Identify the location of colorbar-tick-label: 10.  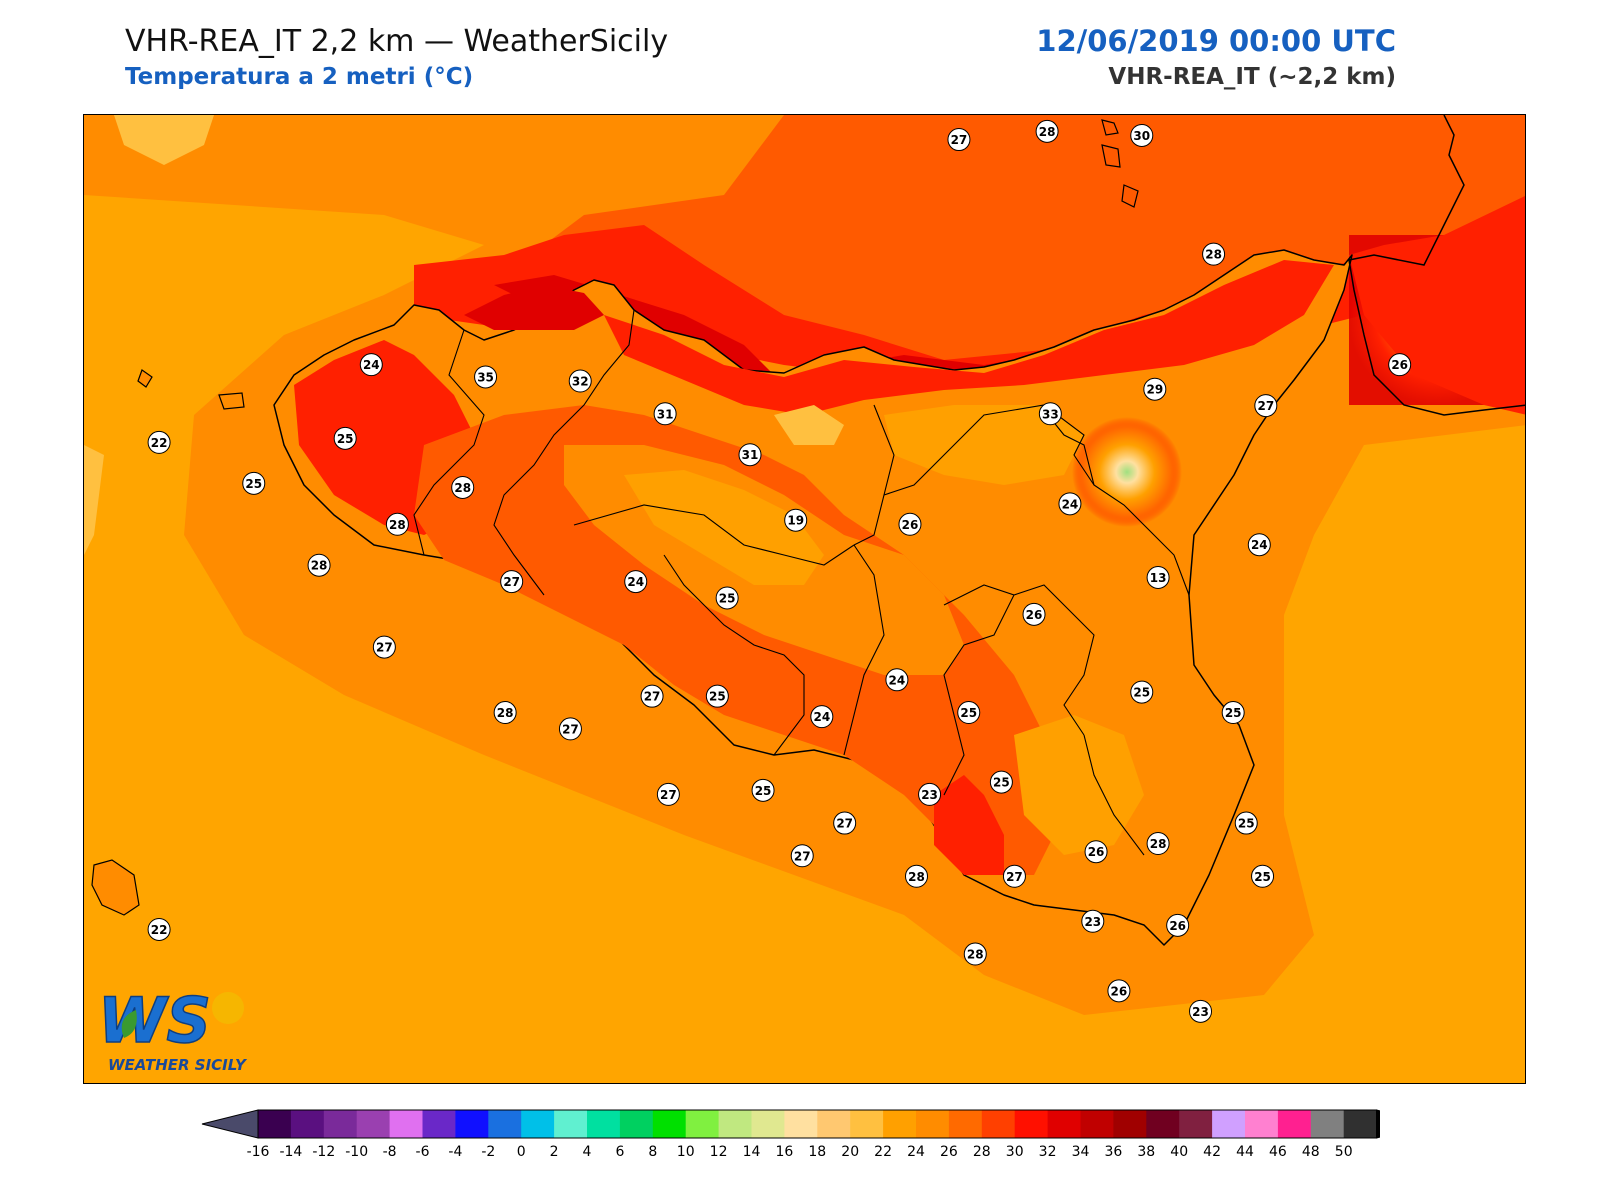
(686, 1152).